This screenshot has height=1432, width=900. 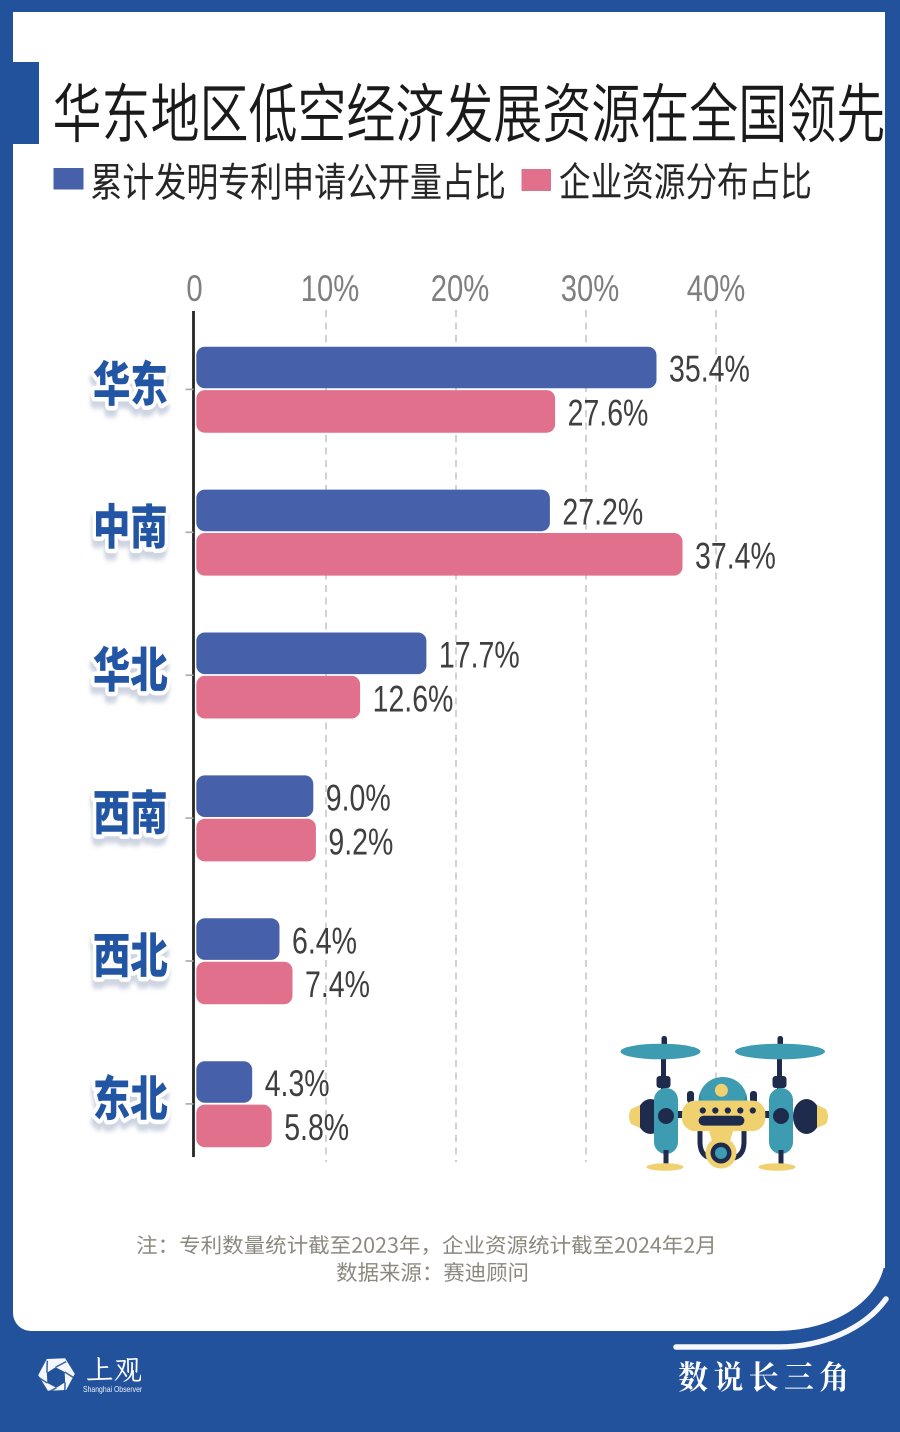 I want to click on svg-text: 30%, so click(x=590, y=289).